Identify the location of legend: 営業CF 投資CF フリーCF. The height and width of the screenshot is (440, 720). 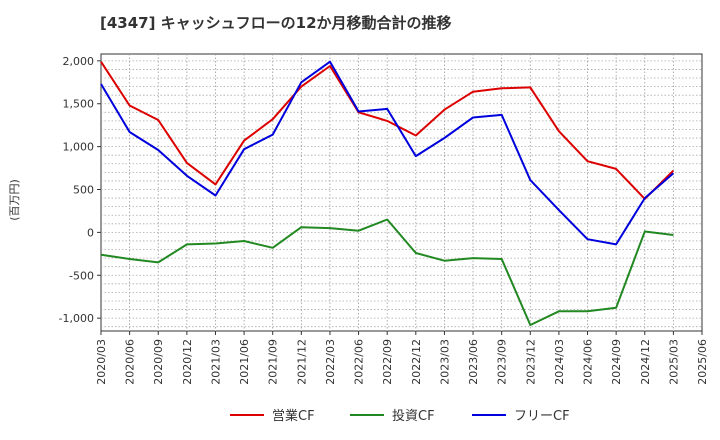
(400, 416).